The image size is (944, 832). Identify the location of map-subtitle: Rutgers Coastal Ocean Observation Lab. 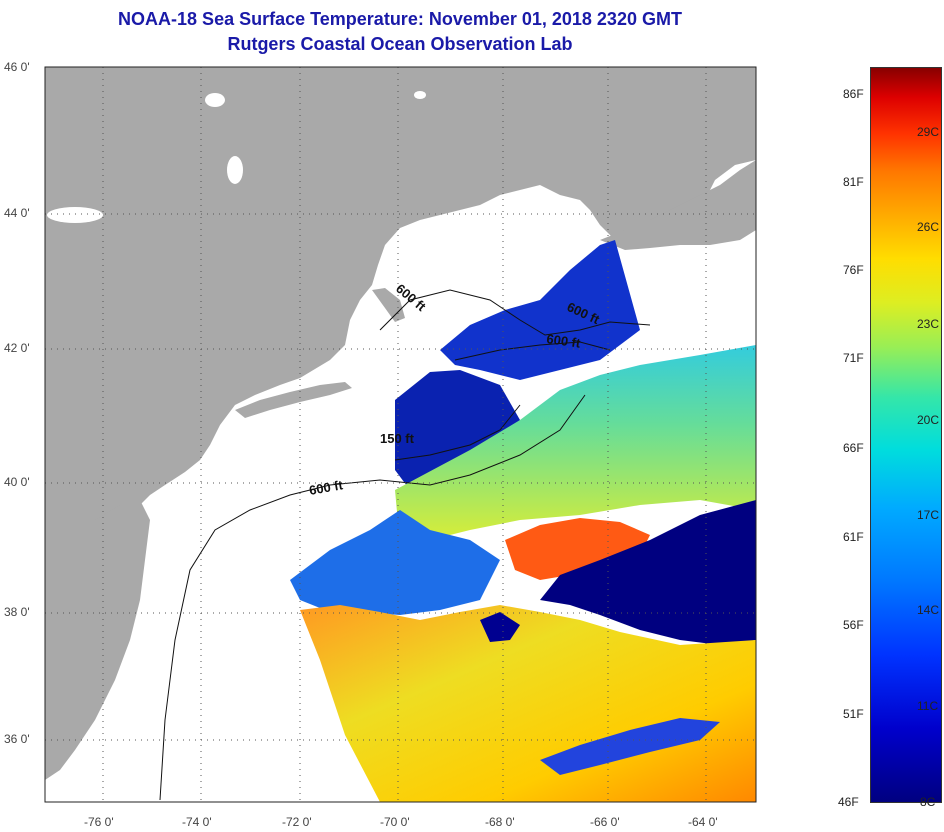
(400, 44).